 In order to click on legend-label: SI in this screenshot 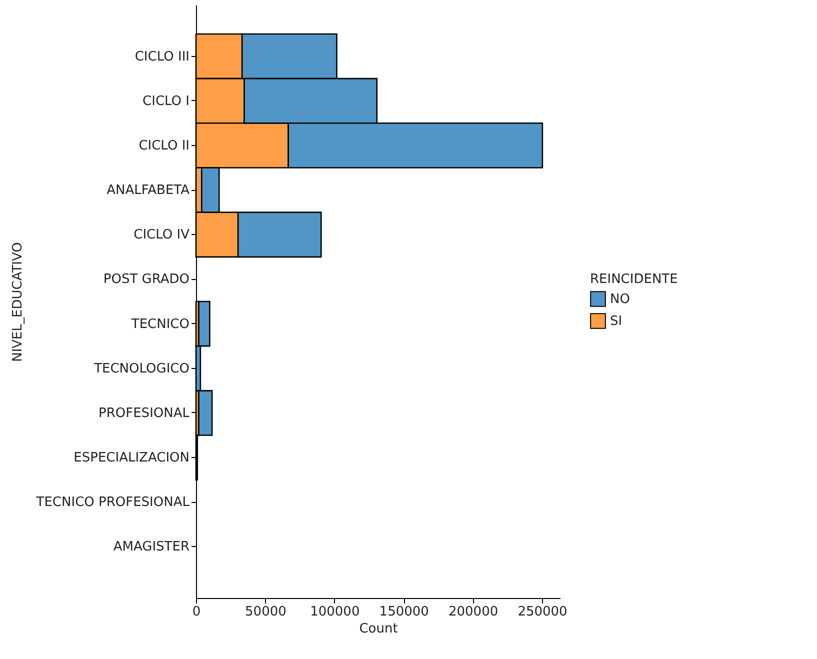, I will do `click(616, 321)`.